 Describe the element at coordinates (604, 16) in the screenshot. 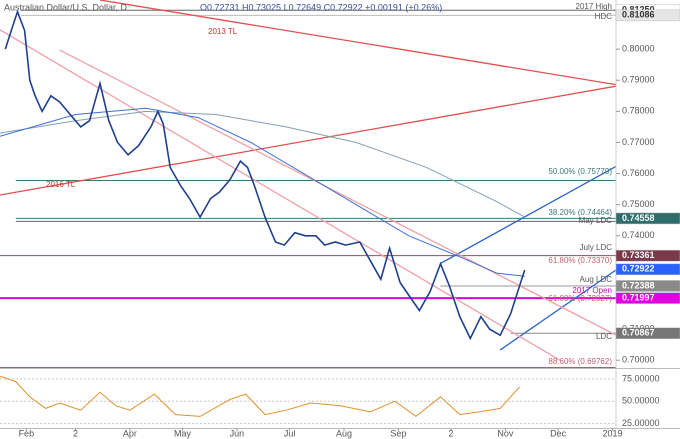

I see `annotation: HDC` at that location.